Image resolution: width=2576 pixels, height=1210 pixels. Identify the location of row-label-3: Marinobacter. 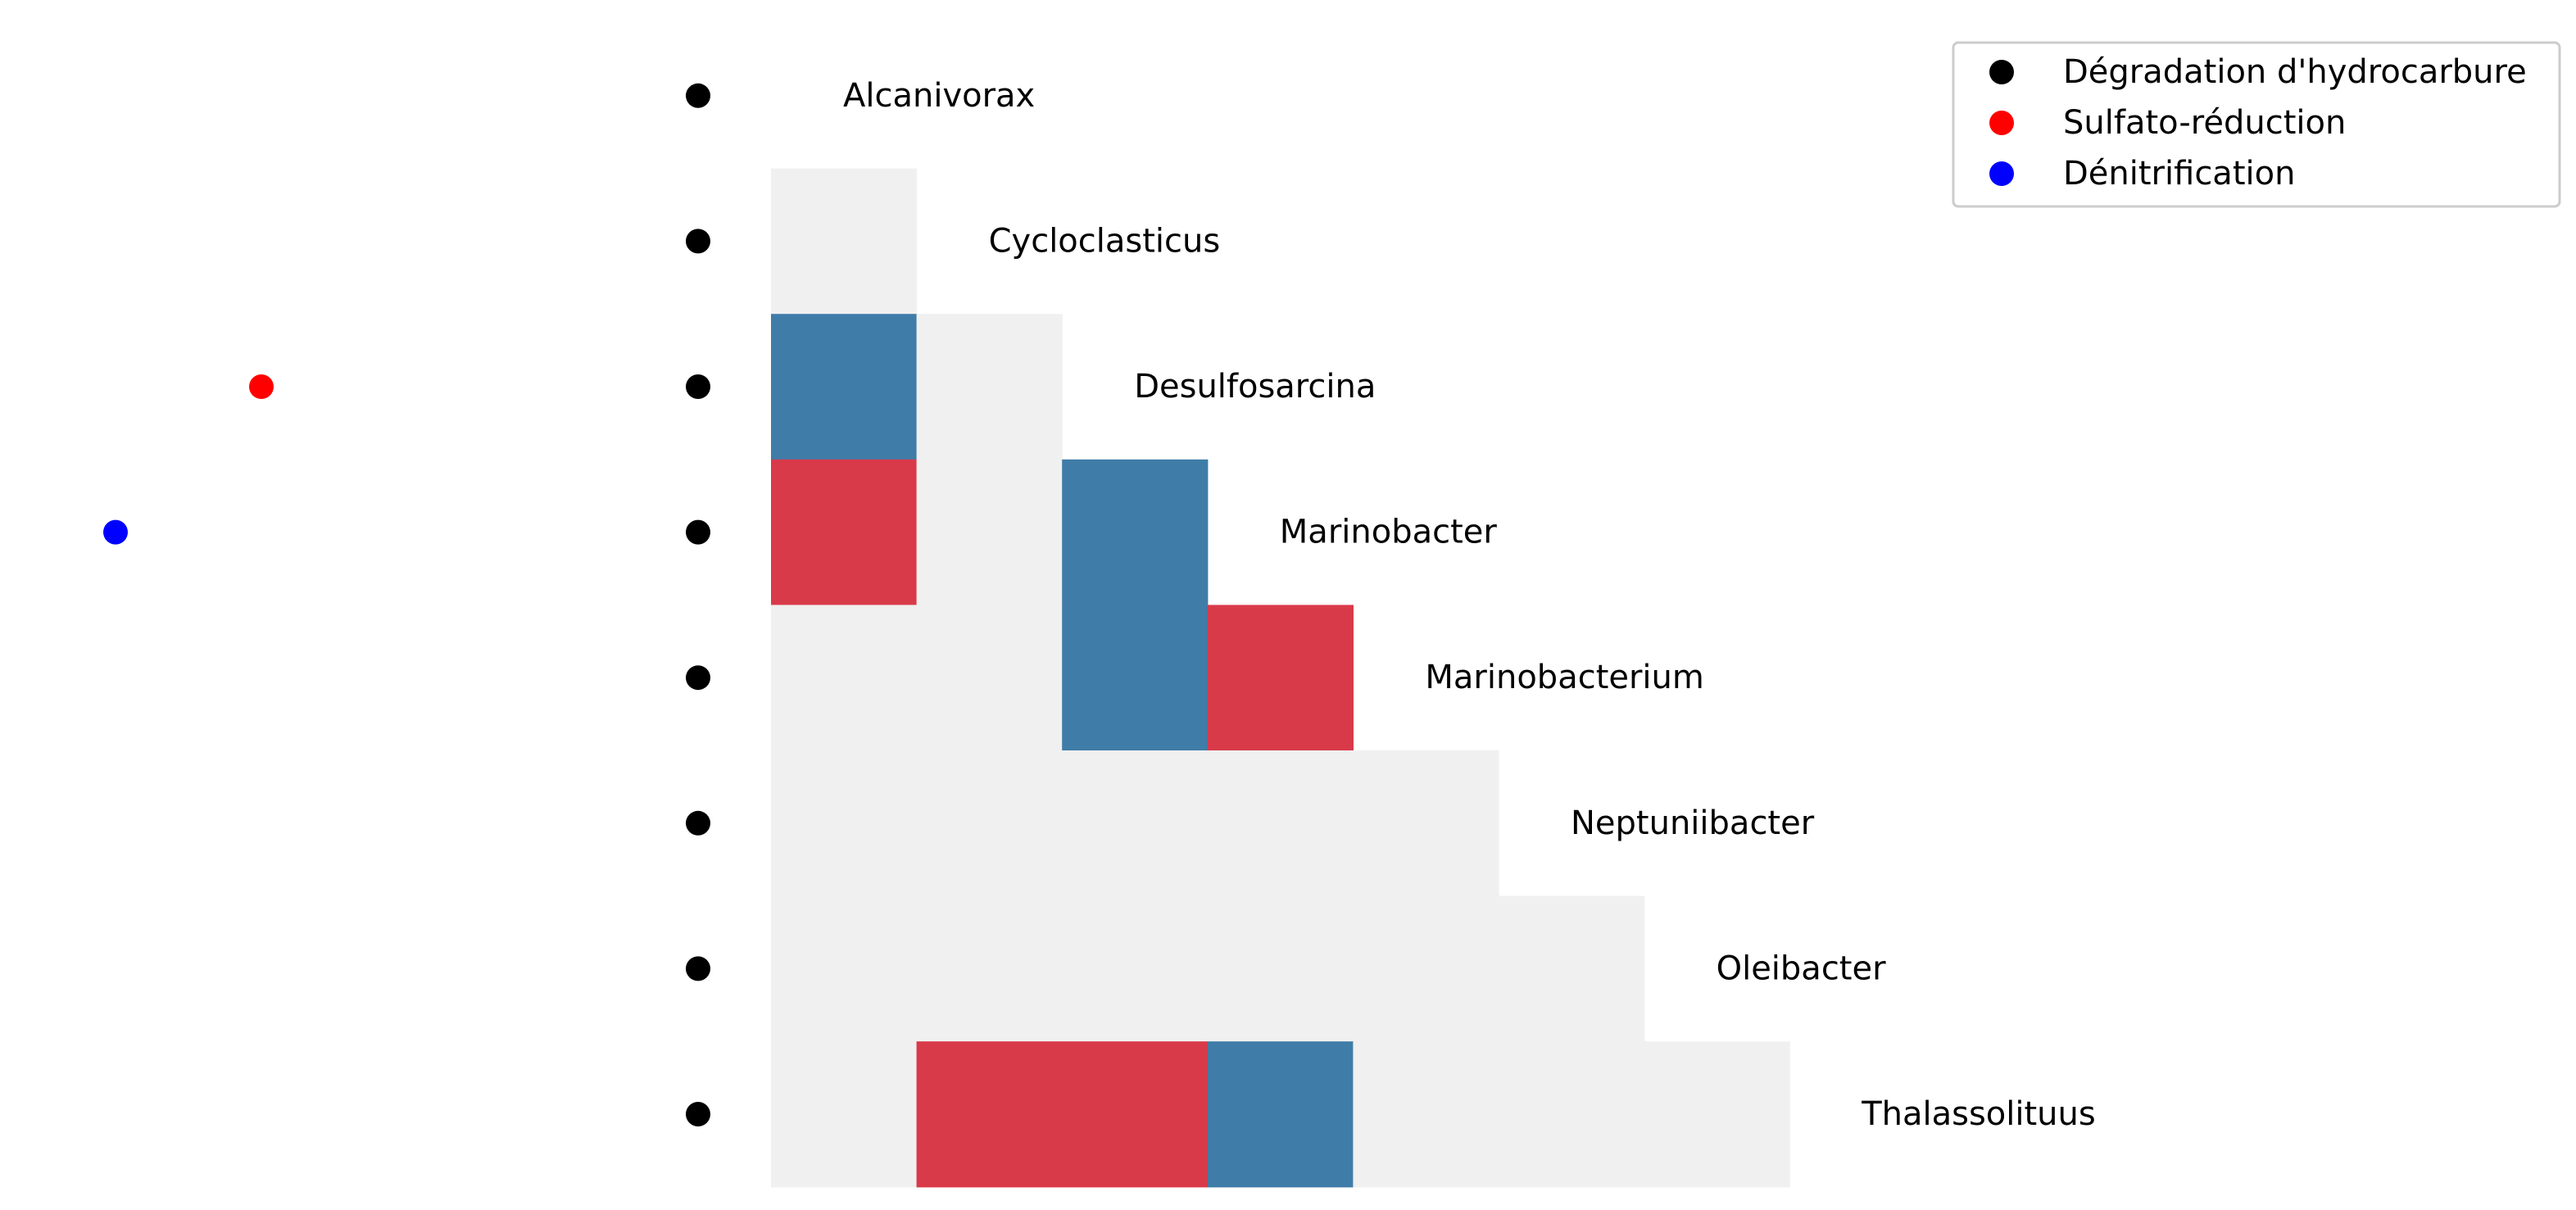
(1389, 532).